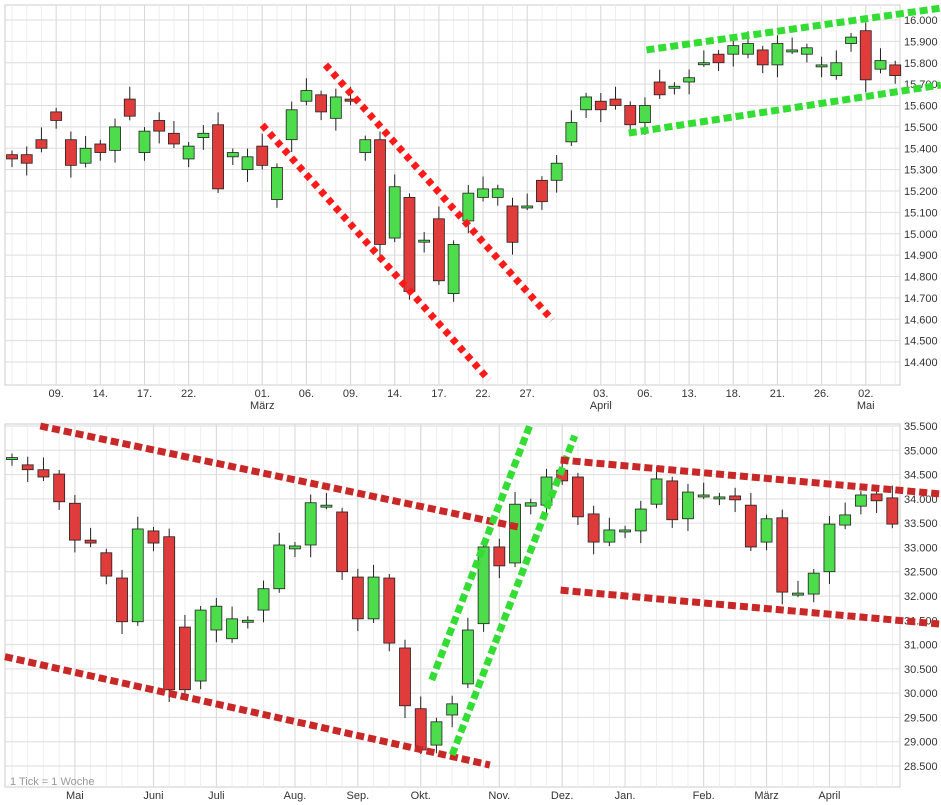  What do you see at coordinates (358, 796) in the screenshot?
I see `x-tick-label: Sep.` at bounding box center [358, 796].